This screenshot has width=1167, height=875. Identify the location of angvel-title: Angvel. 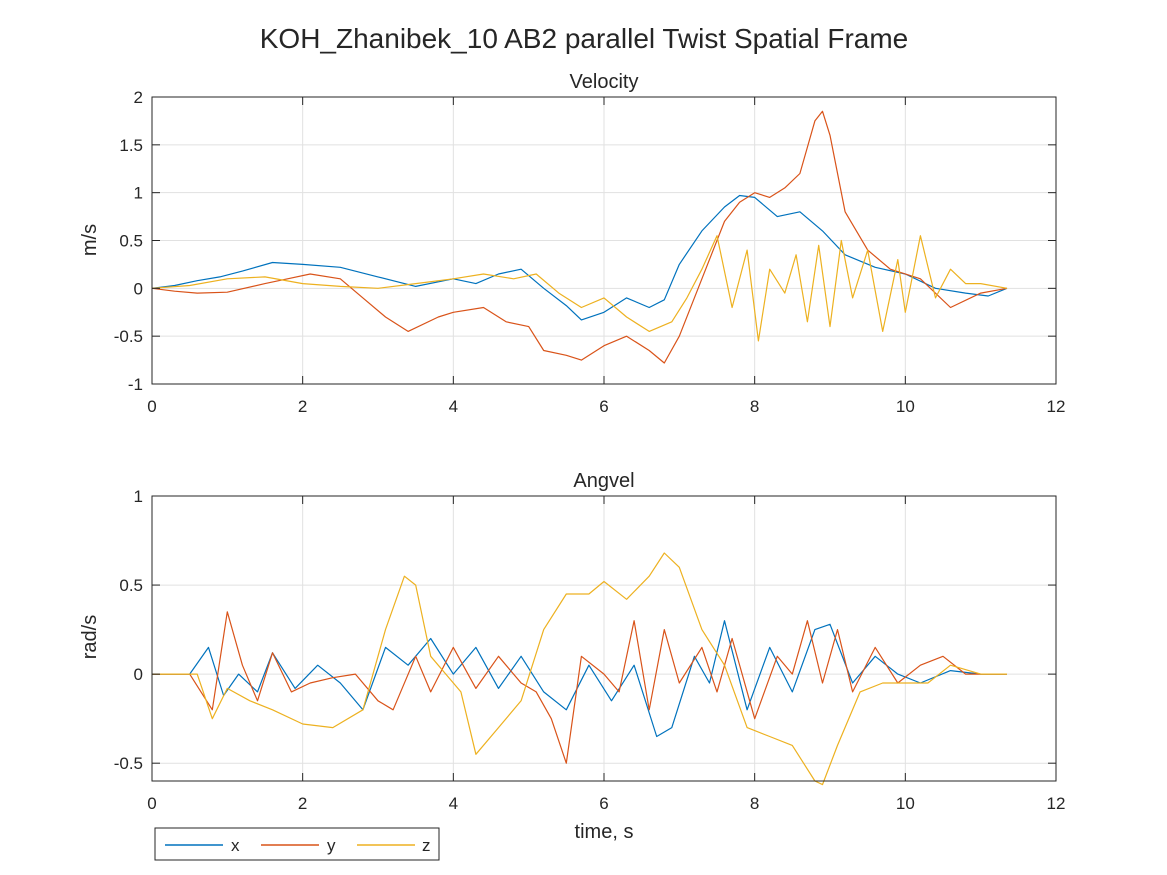
(603, 481).